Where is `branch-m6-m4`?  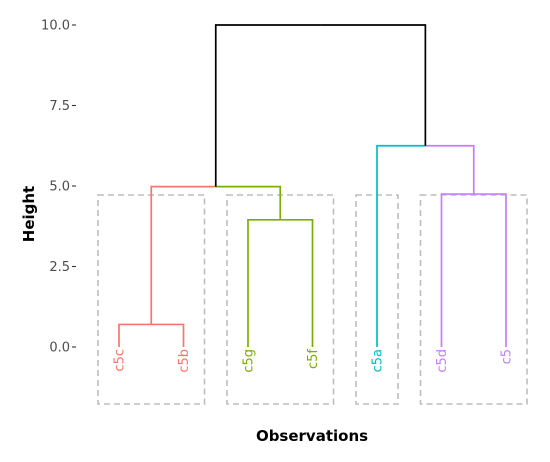 branch-m6-m4 is located at coordinates (267, 105).